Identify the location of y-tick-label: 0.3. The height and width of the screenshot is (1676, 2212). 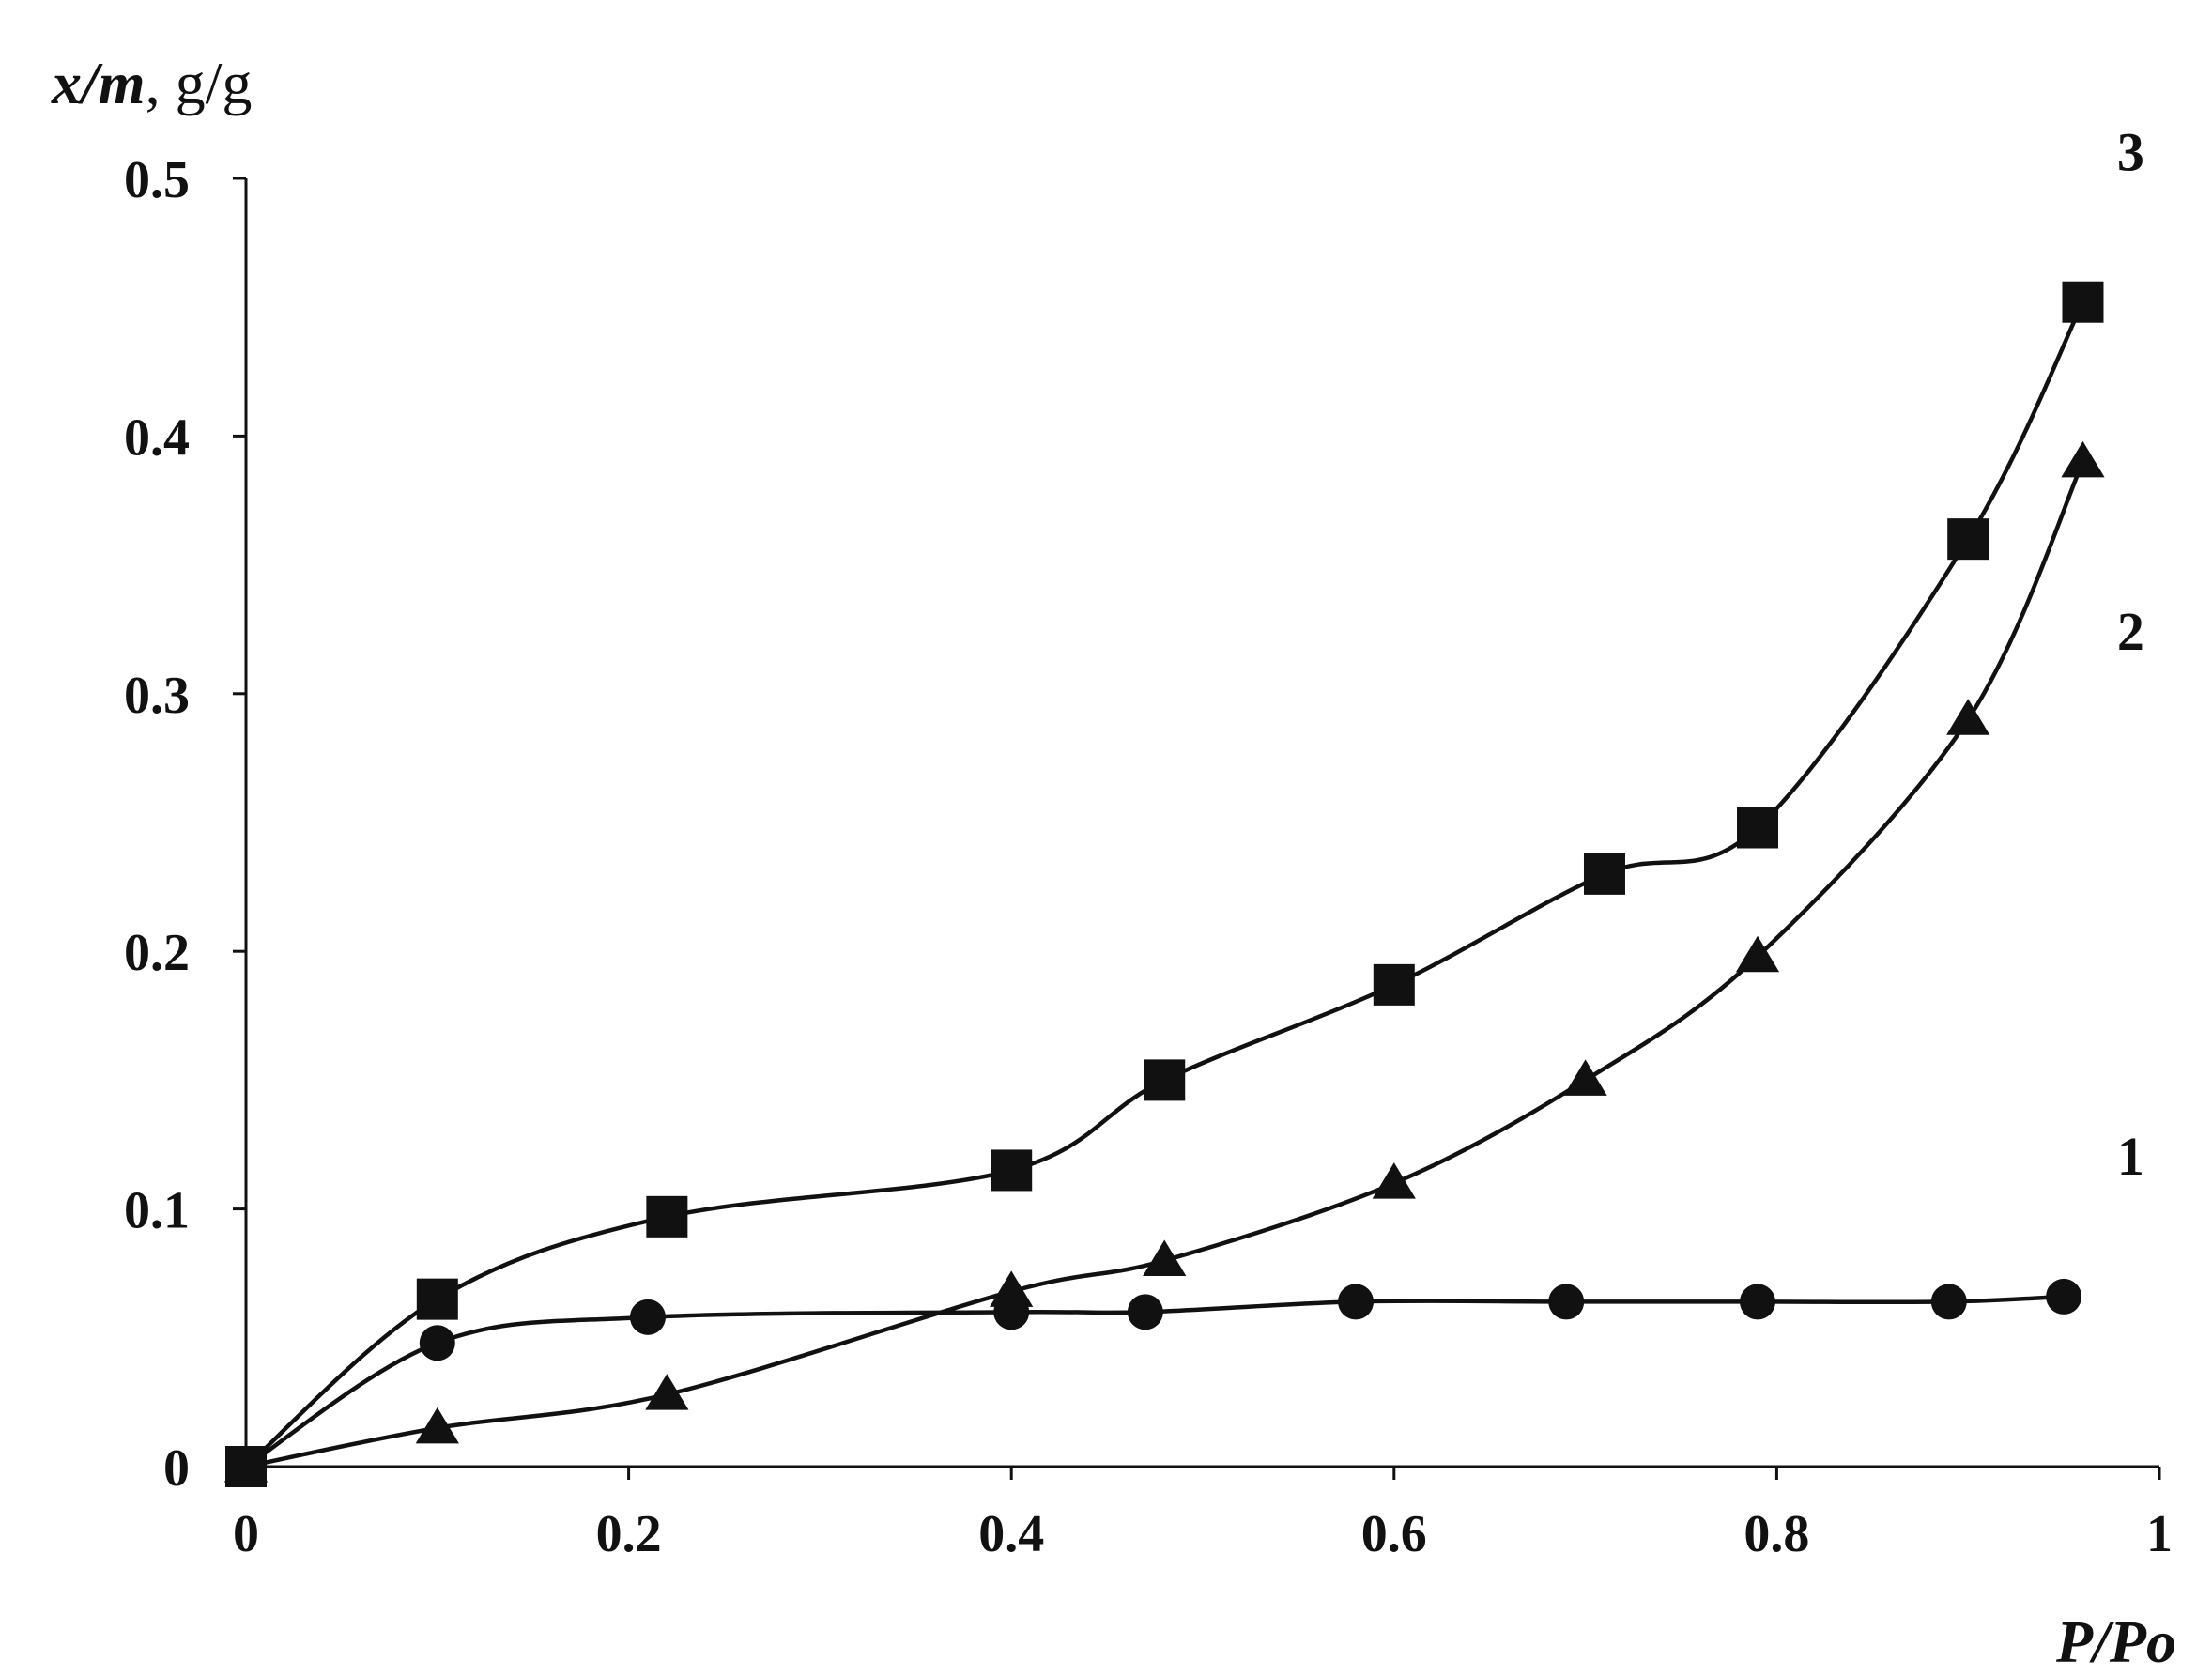
(157, 696).